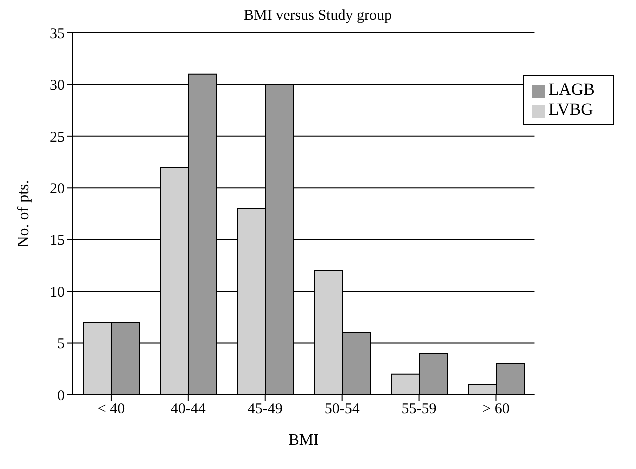  Describe the element at coordinates (188, 410) in the screenshot. I see `x-tick-label: 40-44` at that location.